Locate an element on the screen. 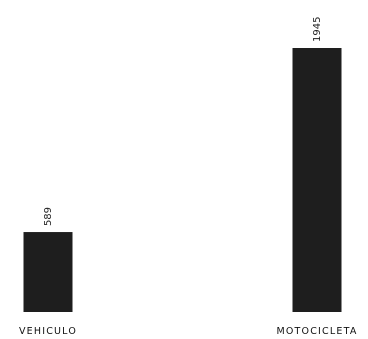 The width and height of the screenshot is (368, 339). bar-vehiculo is located at coordinates (48, 272).